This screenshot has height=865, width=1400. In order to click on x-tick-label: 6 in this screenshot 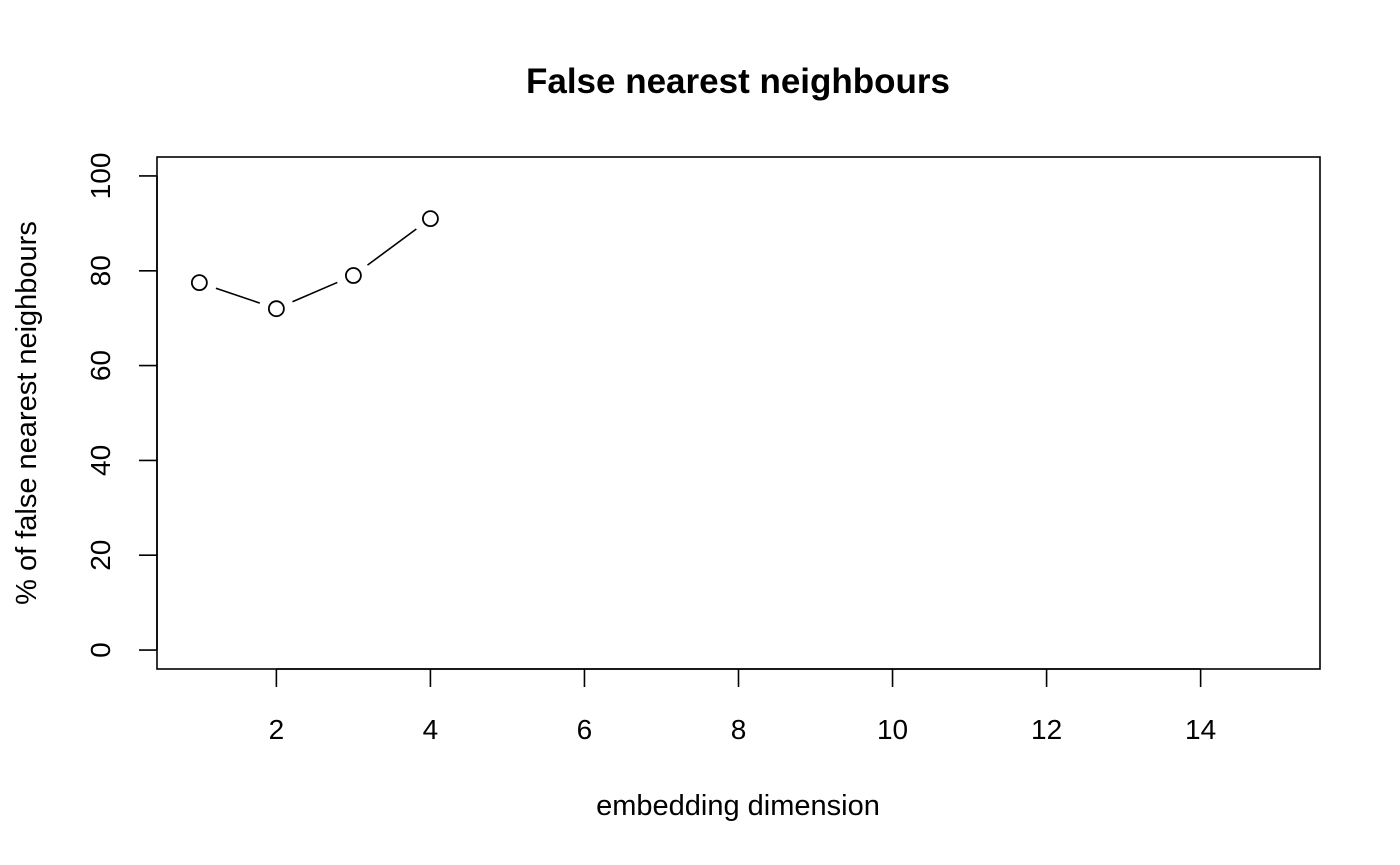, I will do `click(585, 729)`.